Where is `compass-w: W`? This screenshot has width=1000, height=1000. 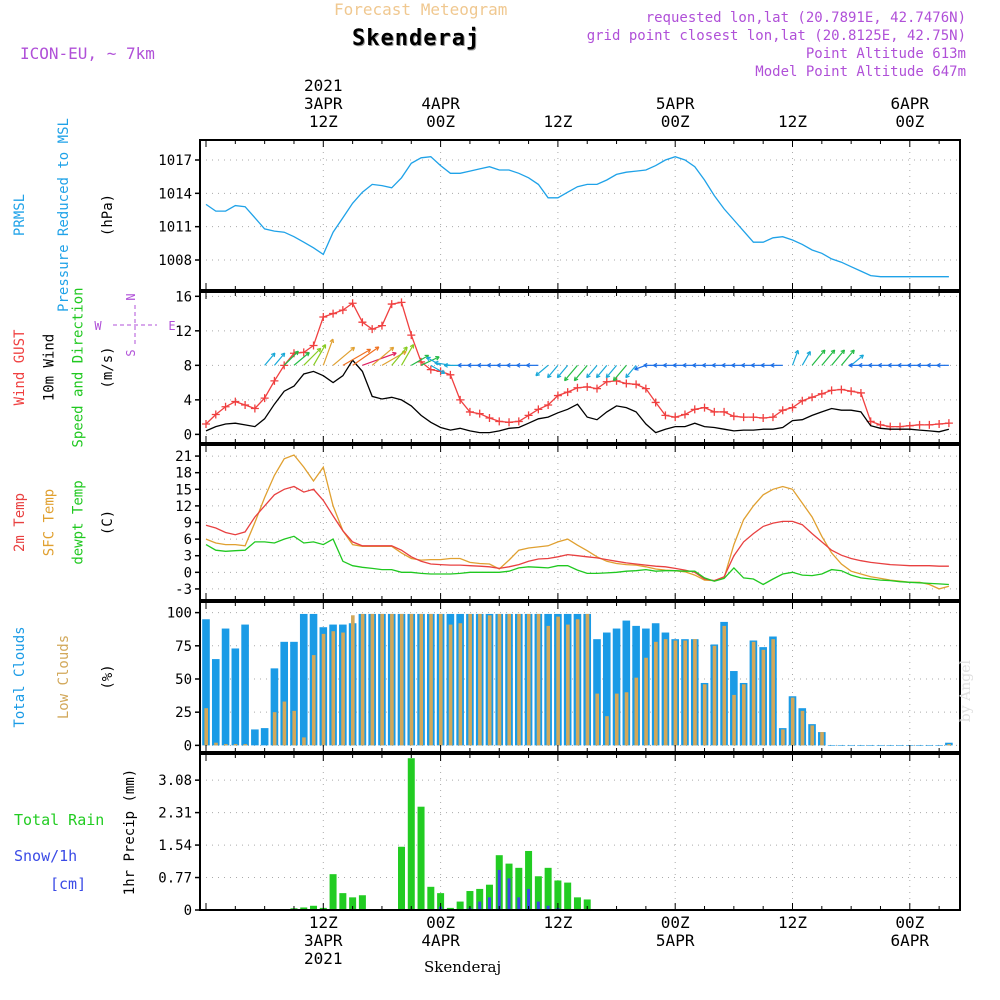 compass-w: W is located at coordinates (98, 326).